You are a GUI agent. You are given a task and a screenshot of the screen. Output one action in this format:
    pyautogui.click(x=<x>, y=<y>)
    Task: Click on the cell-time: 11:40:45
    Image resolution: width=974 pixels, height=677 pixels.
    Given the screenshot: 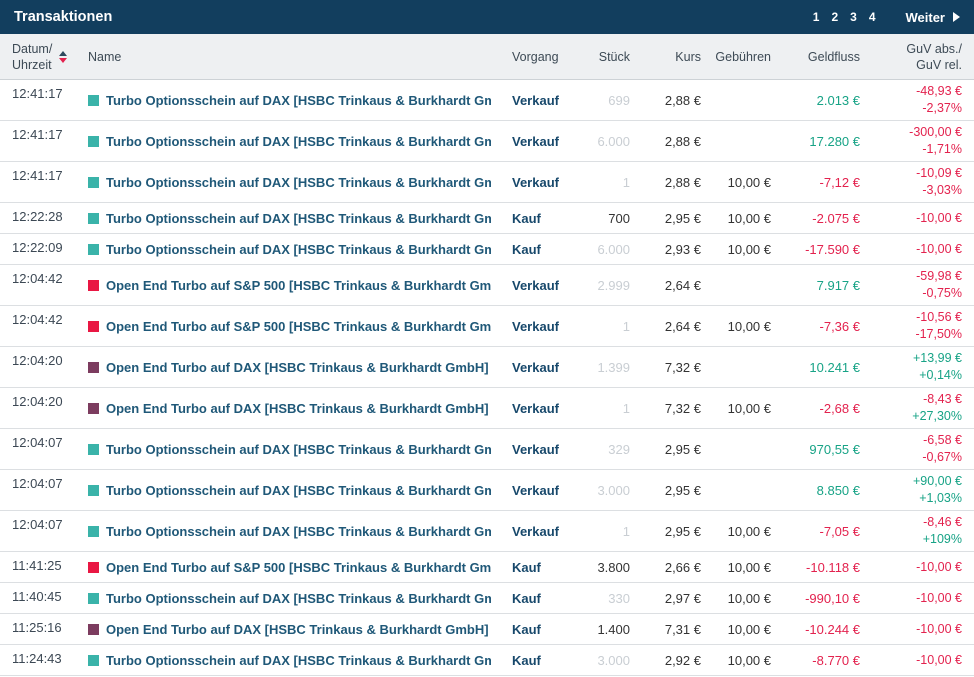 What is the action you would take?
    pyautogui.click(x=37, y=596)
    